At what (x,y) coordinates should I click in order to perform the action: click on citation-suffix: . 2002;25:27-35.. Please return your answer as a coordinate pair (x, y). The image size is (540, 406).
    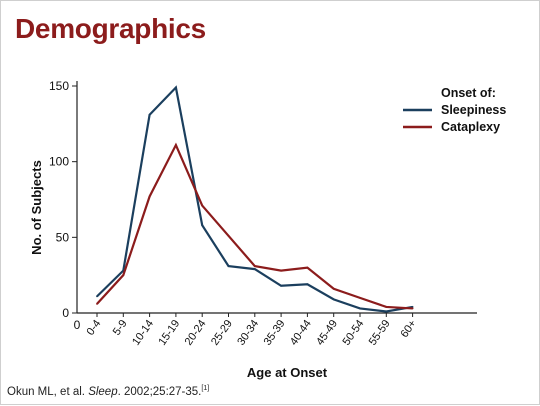
    Looking at the image, I should click on (159, 391).